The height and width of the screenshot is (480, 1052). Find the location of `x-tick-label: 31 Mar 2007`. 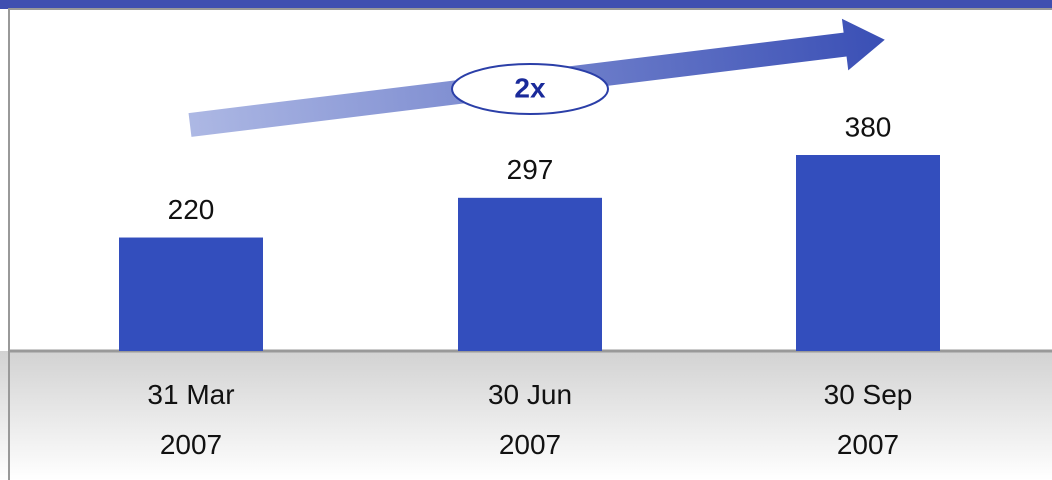

x-tick-label: 31 Mar 2007 is located at coordinates (191, 419).